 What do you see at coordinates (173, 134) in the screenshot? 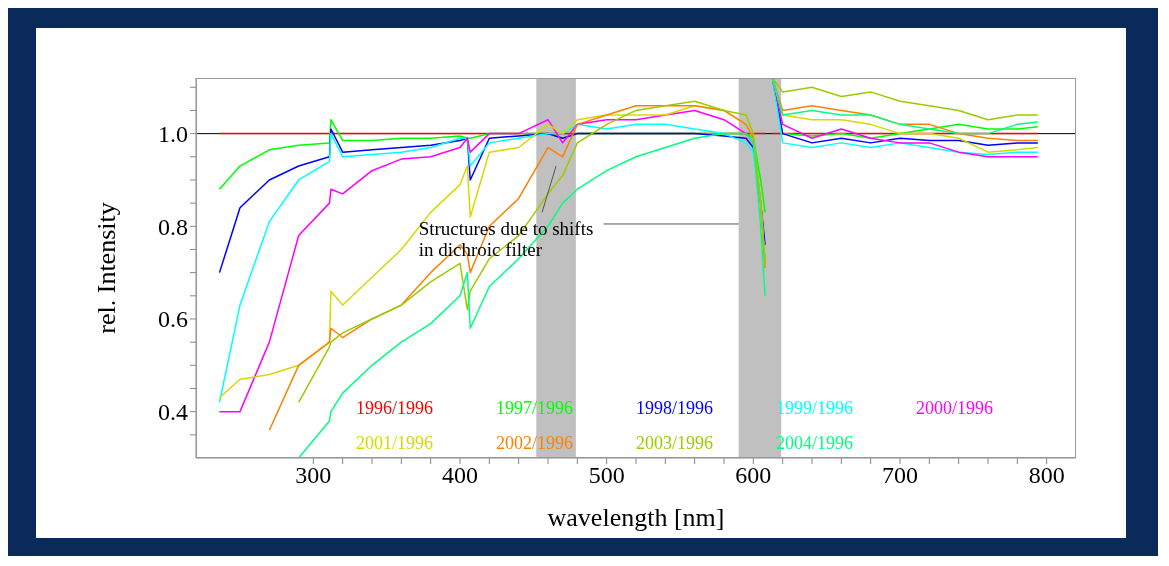
I see `y-tick-label: 1.0` at bounding box center [173, 134].